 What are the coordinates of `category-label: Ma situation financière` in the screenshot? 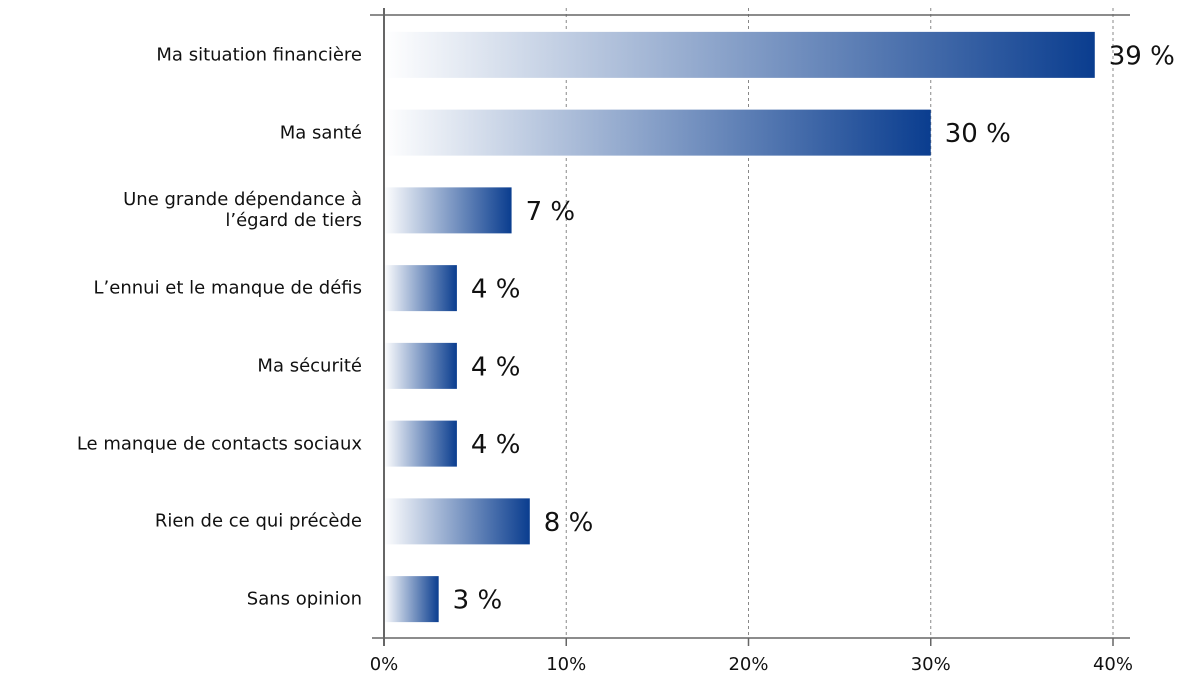 It's located at (259, 55).